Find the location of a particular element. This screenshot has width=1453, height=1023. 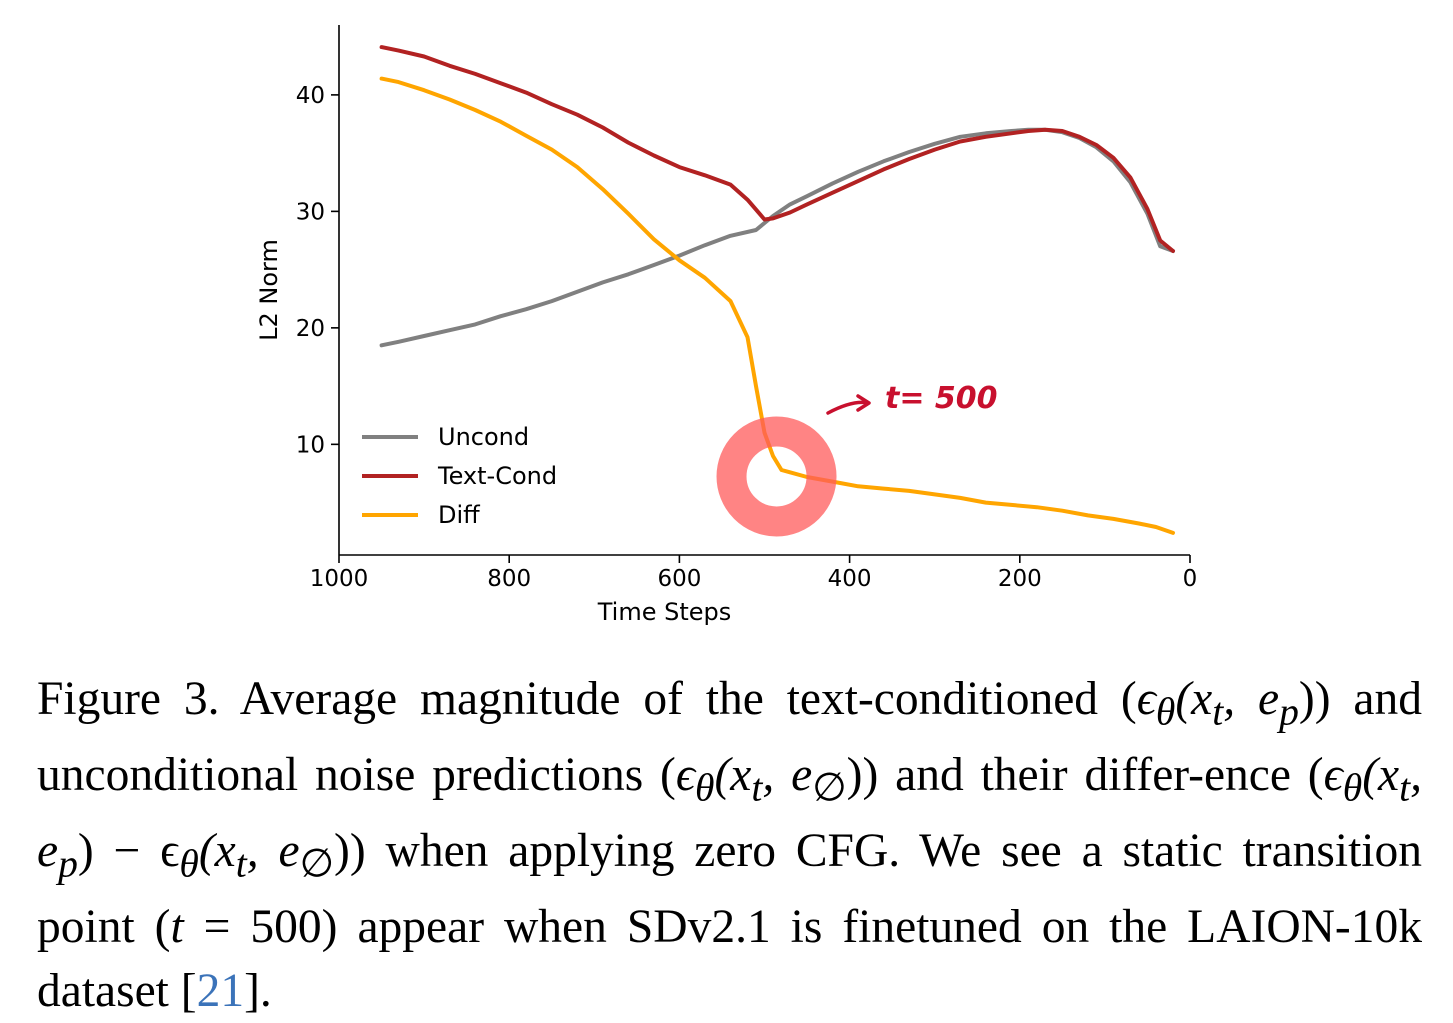

y-tick-label: 40 is located at coordinates (310, 96).